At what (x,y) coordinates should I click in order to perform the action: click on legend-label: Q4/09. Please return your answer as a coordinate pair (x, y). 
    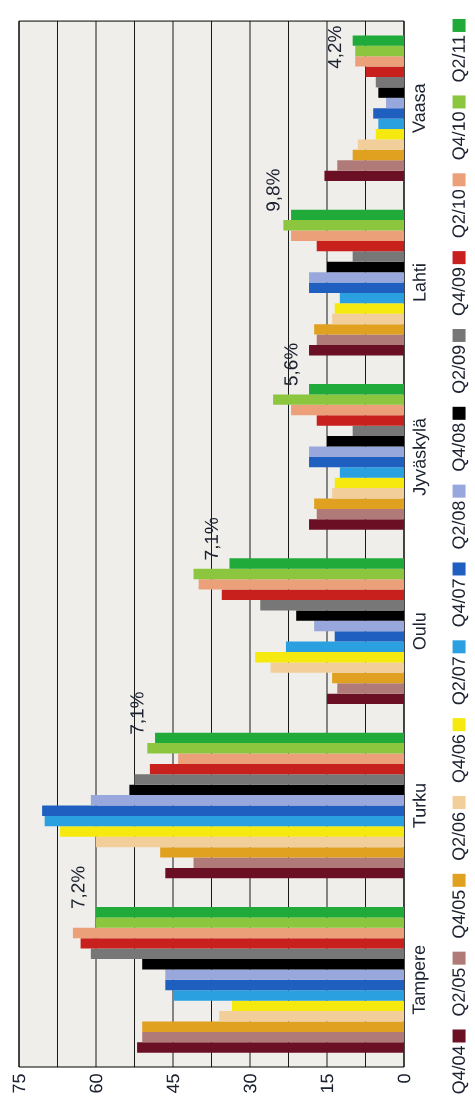
    Looking at the image, I should click on (460, 291).